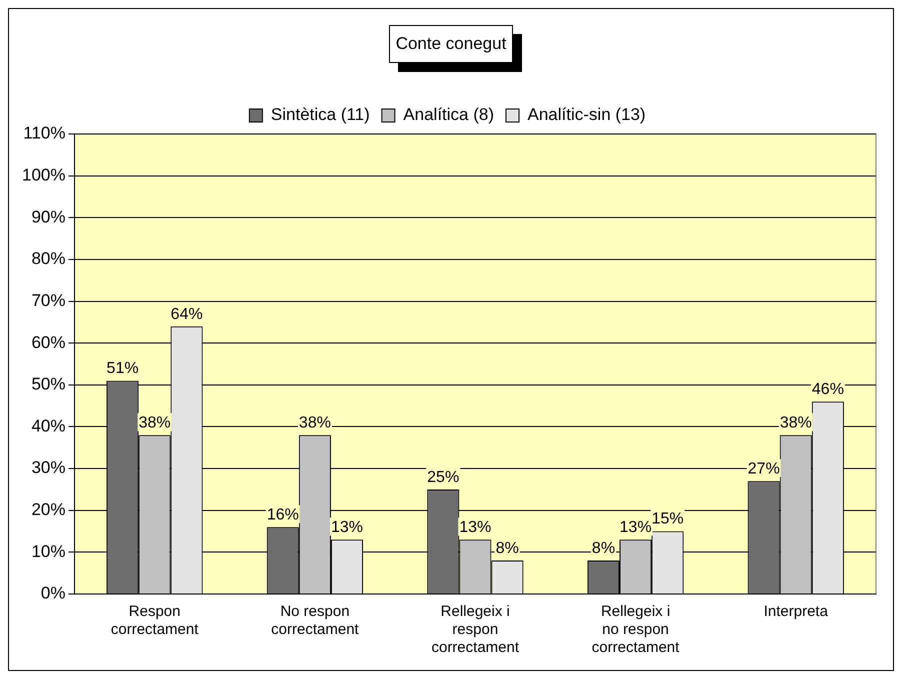  What do you see at coordinates (122, 369) in the screenshot?
I see `data-label: 51%` at bounding box center [122, 369].